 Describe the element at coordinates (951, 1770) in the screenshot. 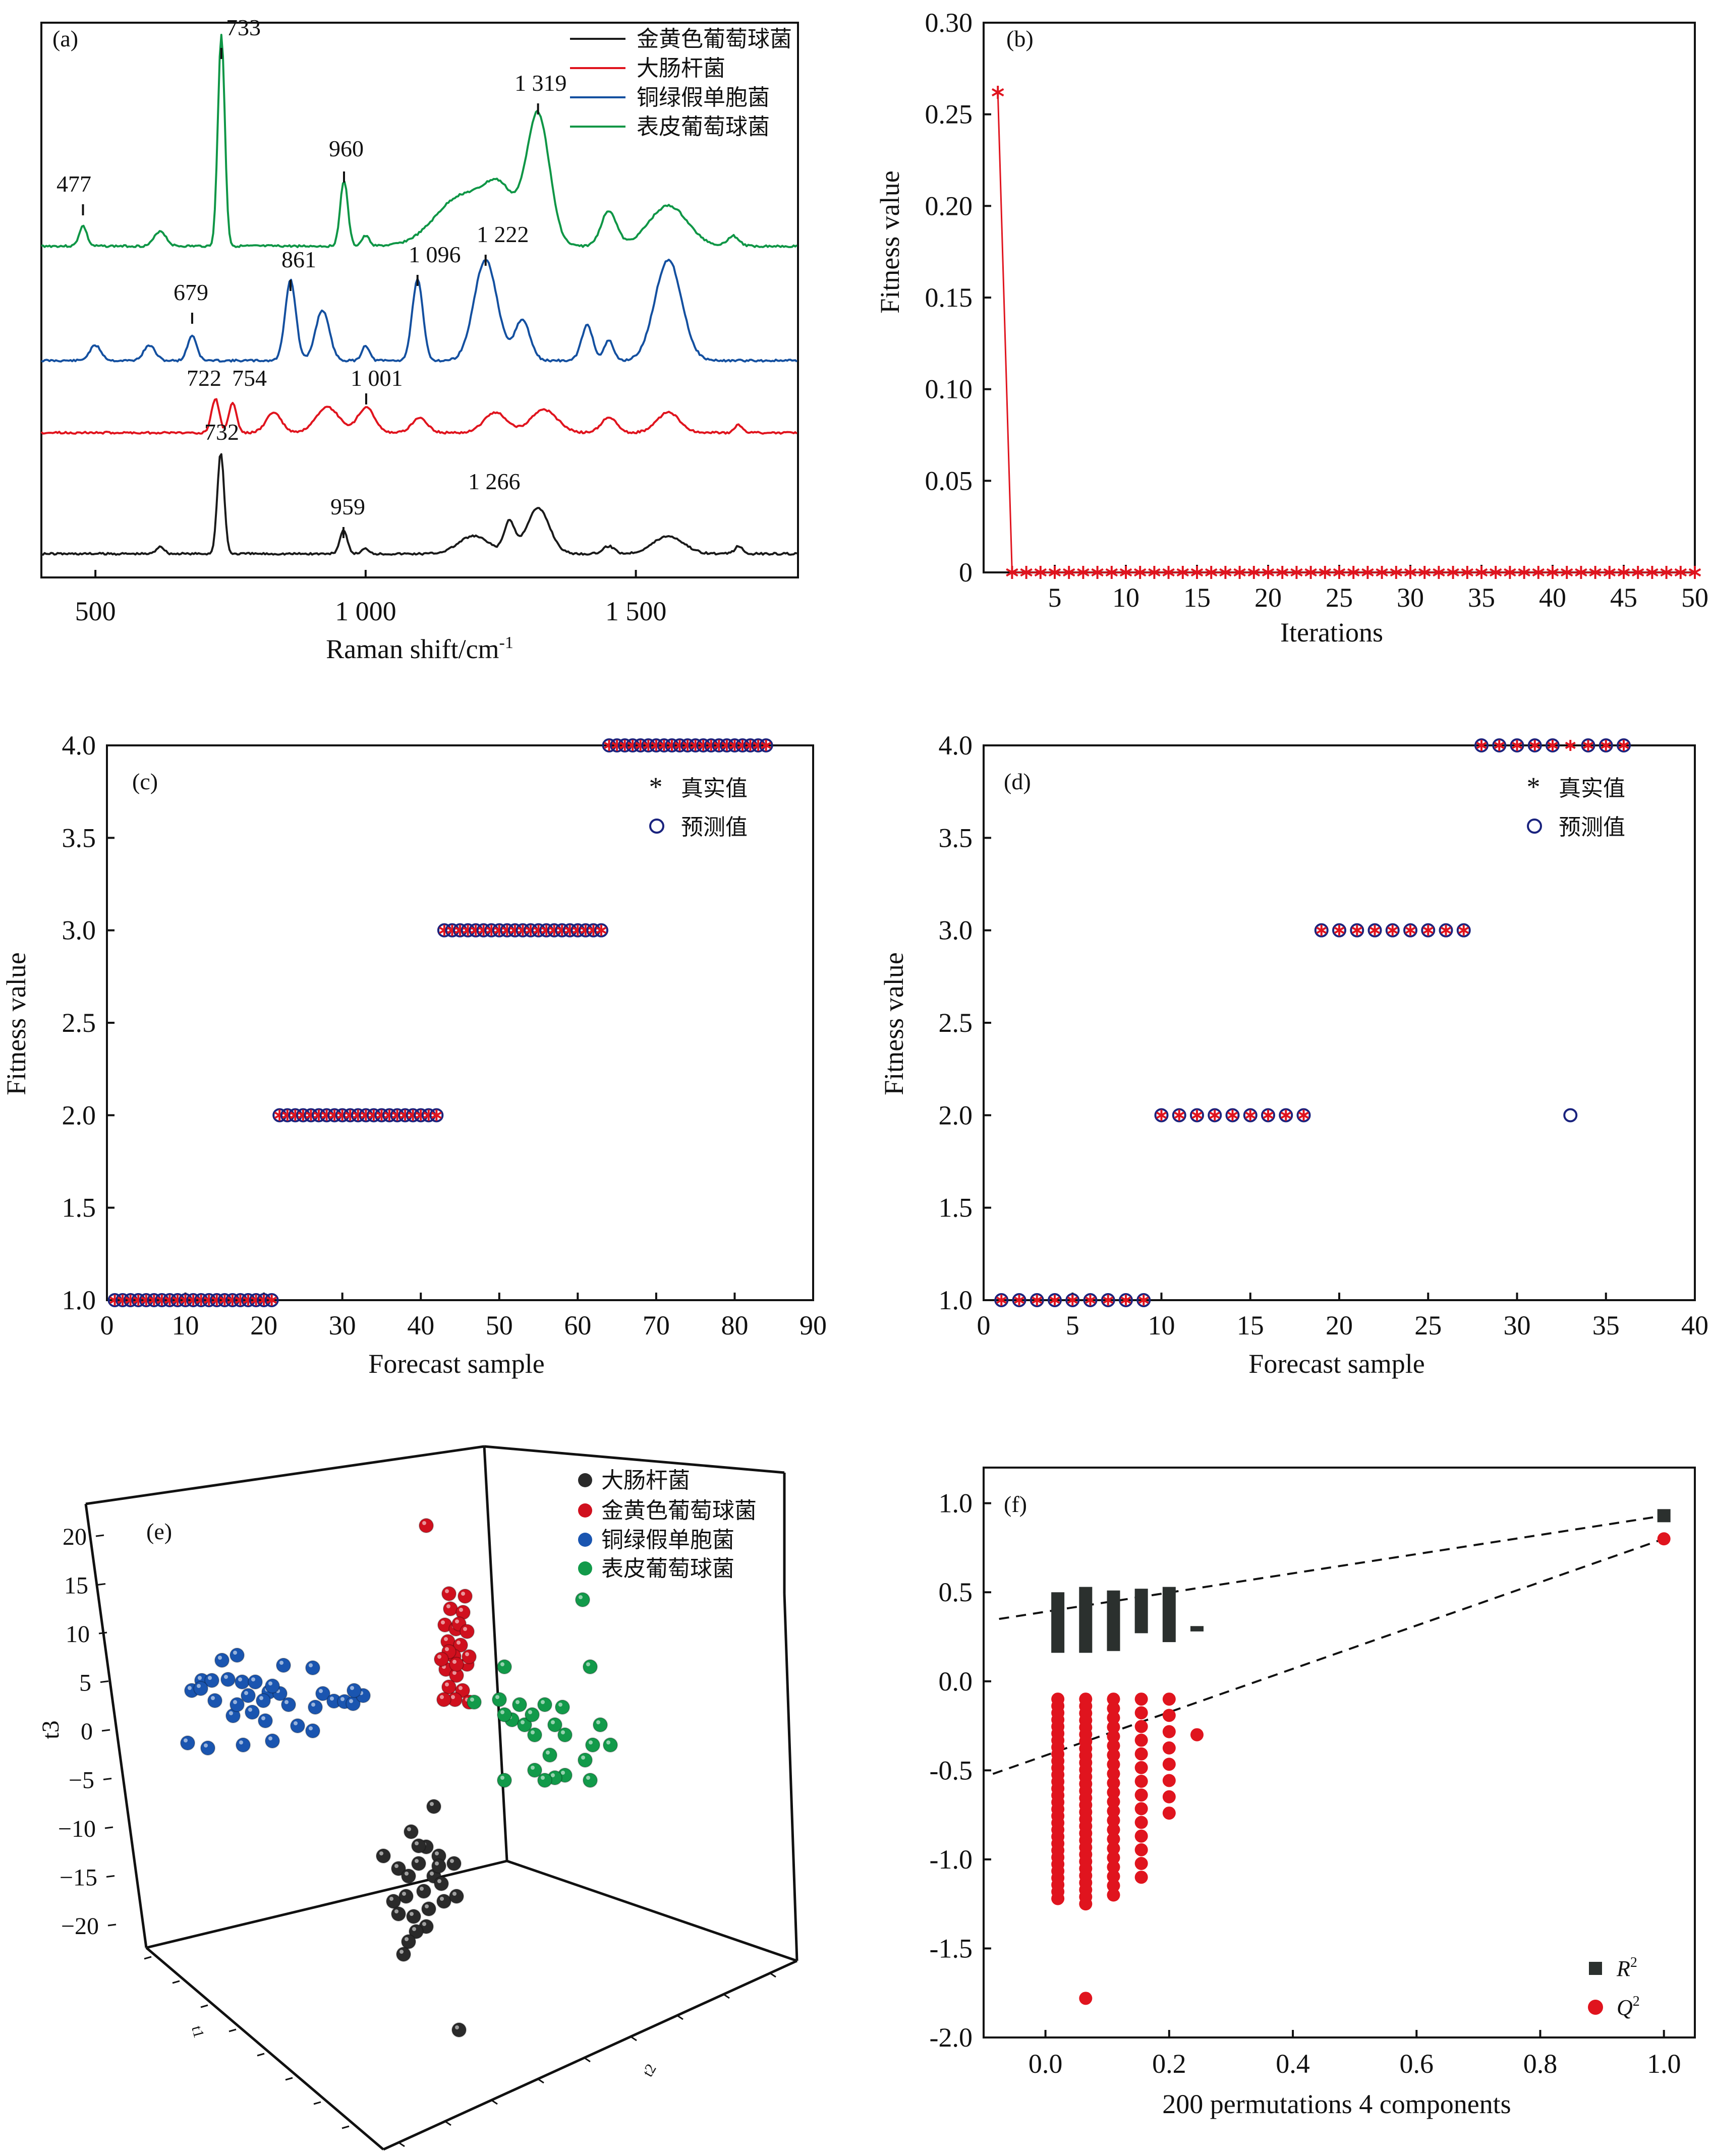

I see `f-ytick-label: -0.5` at that location.